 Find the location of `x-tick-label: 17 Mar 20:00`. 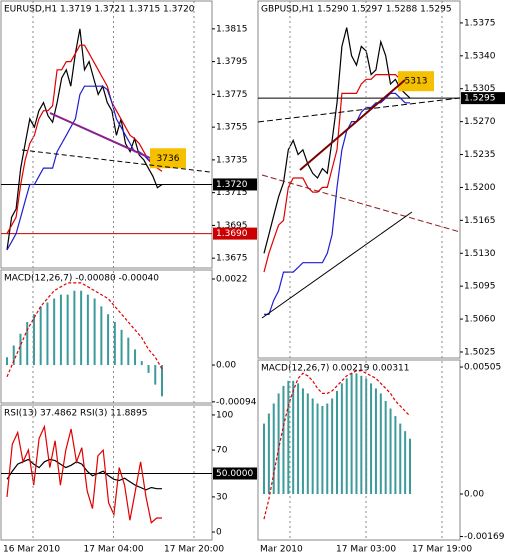

x-tick-label: 17 Mar 20:00 is located at coordinates (194, 550).